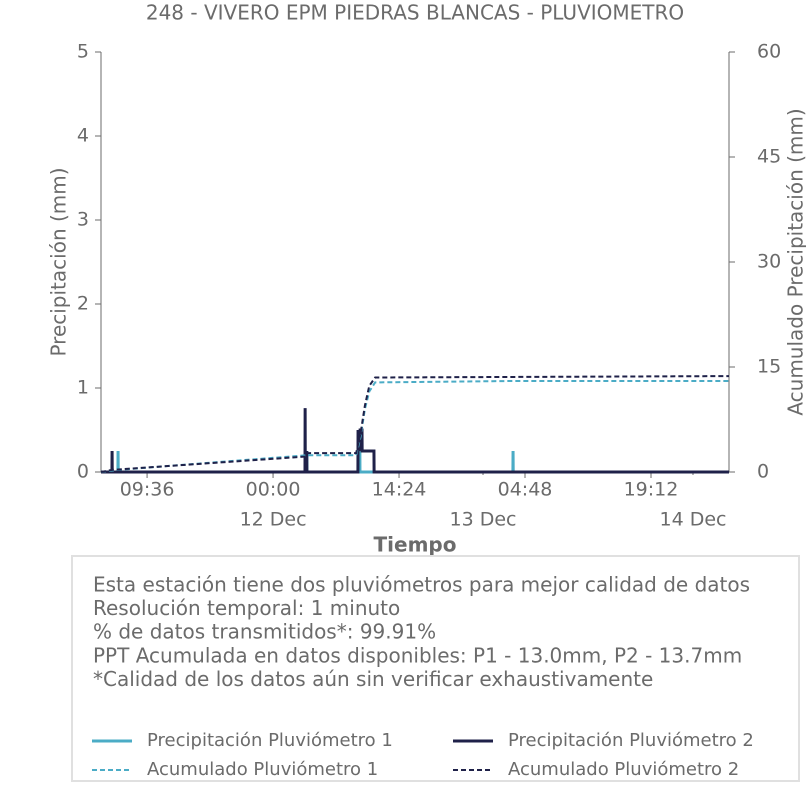 This screenshot has height=806, width=806. Describe the element at coordinates (83, 136) in the screenshot. I see `y-tick-label: 4` at that location.